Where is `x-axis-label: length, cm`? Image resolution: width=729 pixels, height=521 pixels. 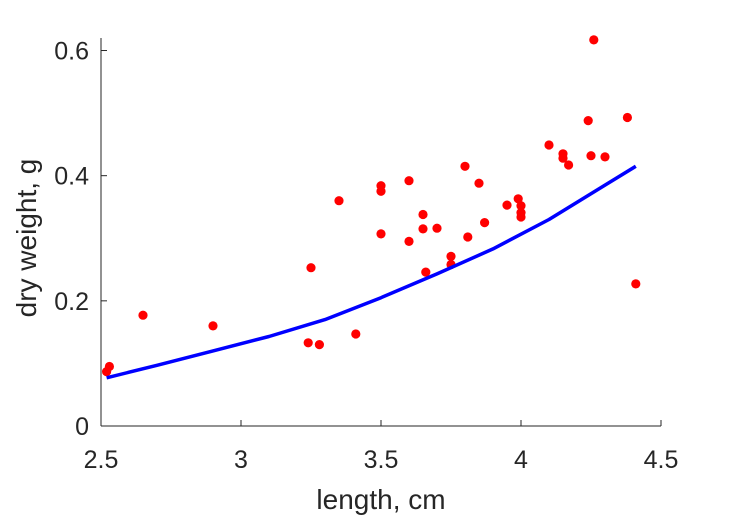 x-axis-label: length, cm is located at coordinates (380, 499).